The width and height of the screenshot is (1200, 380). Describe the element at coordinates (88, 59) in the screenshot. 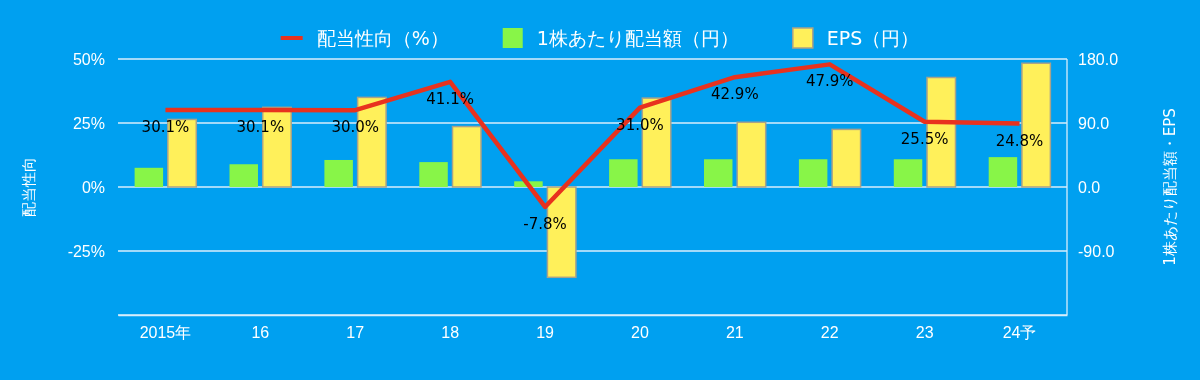

I see `y-tick-label: 50%` at that location.